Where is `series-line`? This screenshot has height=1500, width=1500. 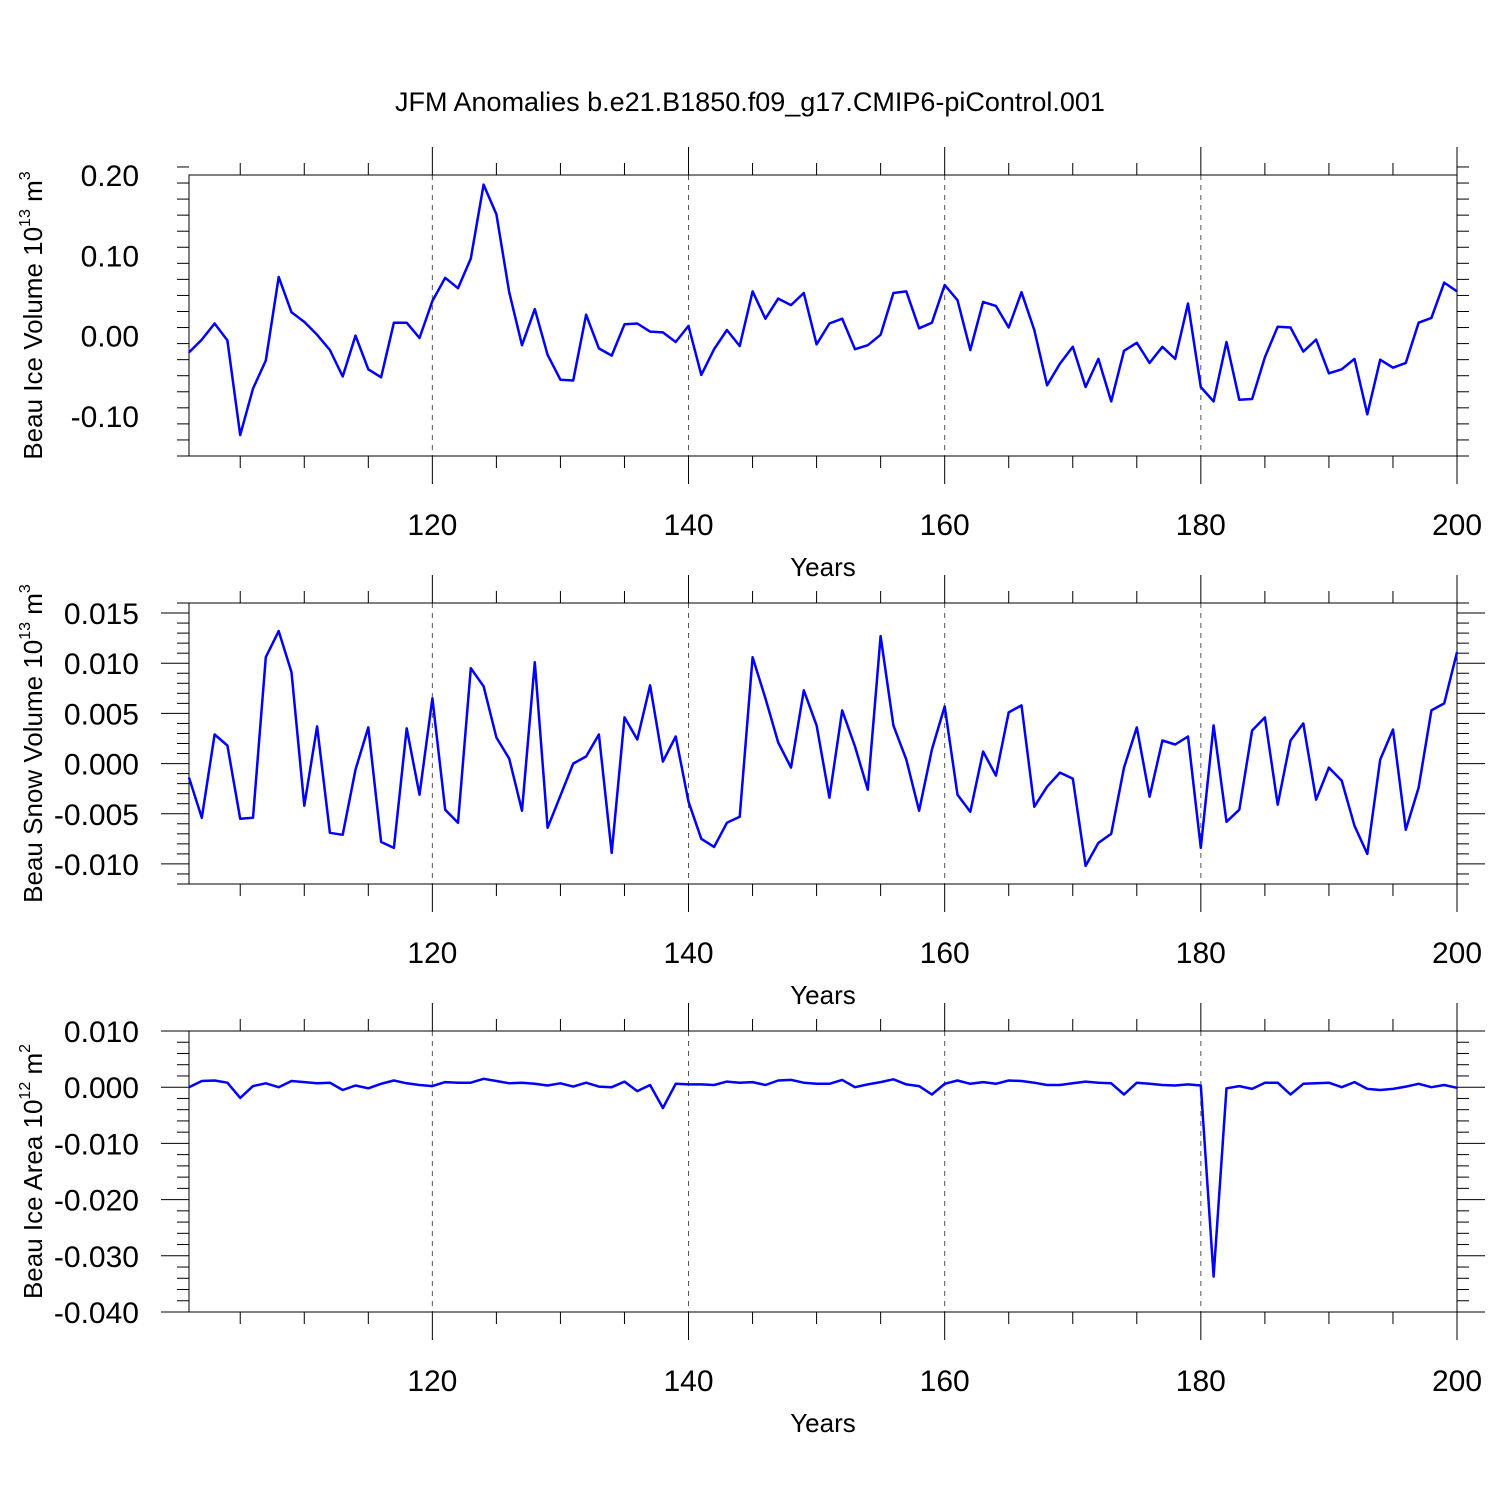
series-line is located at coordinates (823, 1177).